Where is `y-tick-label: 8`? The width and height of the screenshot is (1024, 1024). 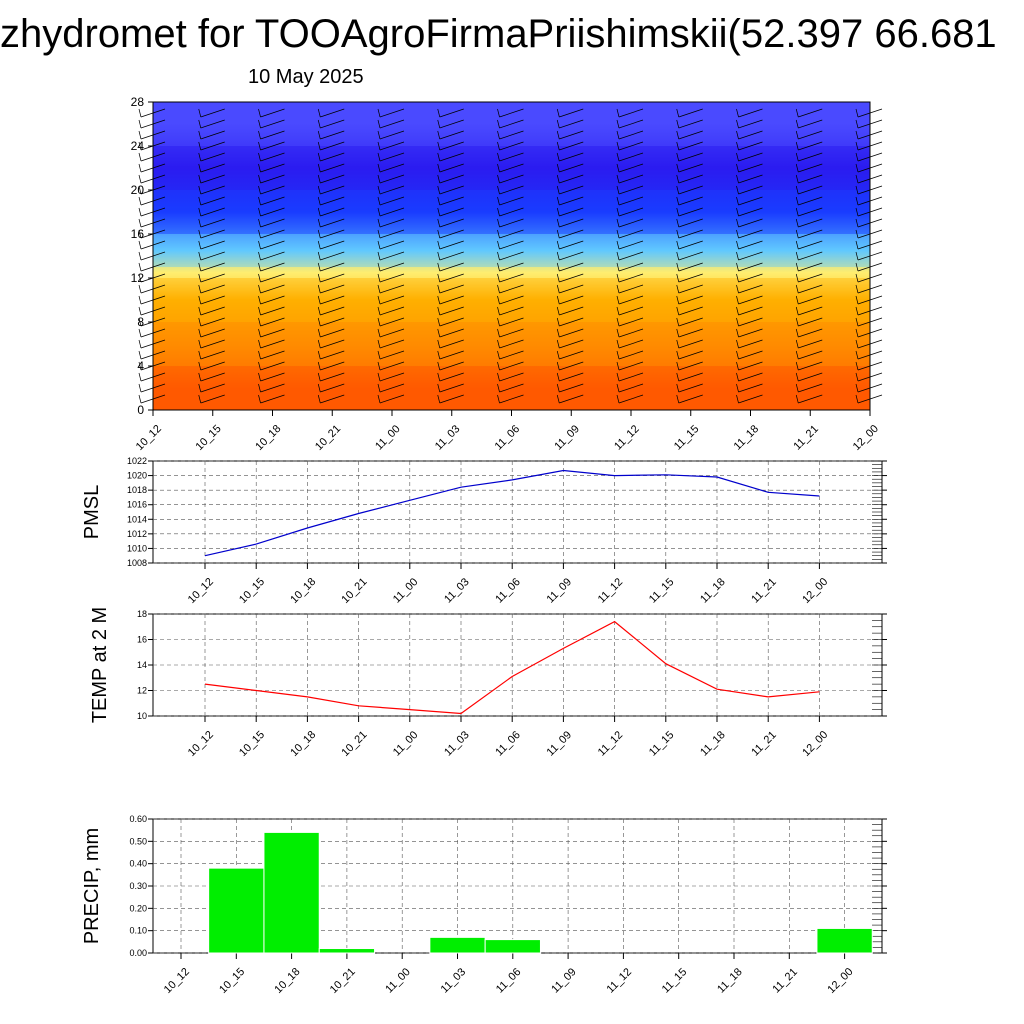
y-tick-label: 8 is located at coordinates (140, 322).